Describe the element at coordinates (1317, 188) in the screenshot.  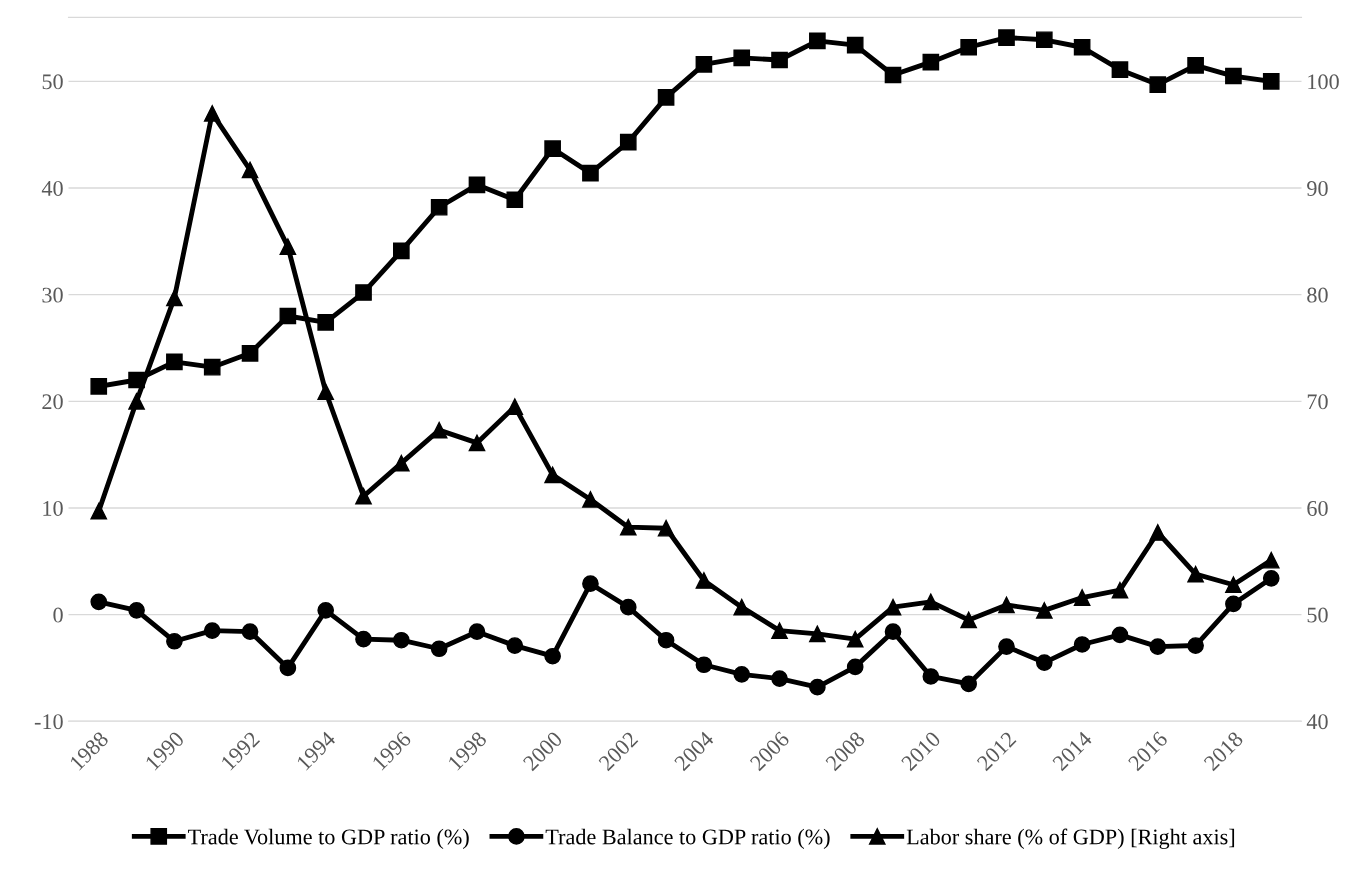
I see `y2-tick-label: 90` at that location.